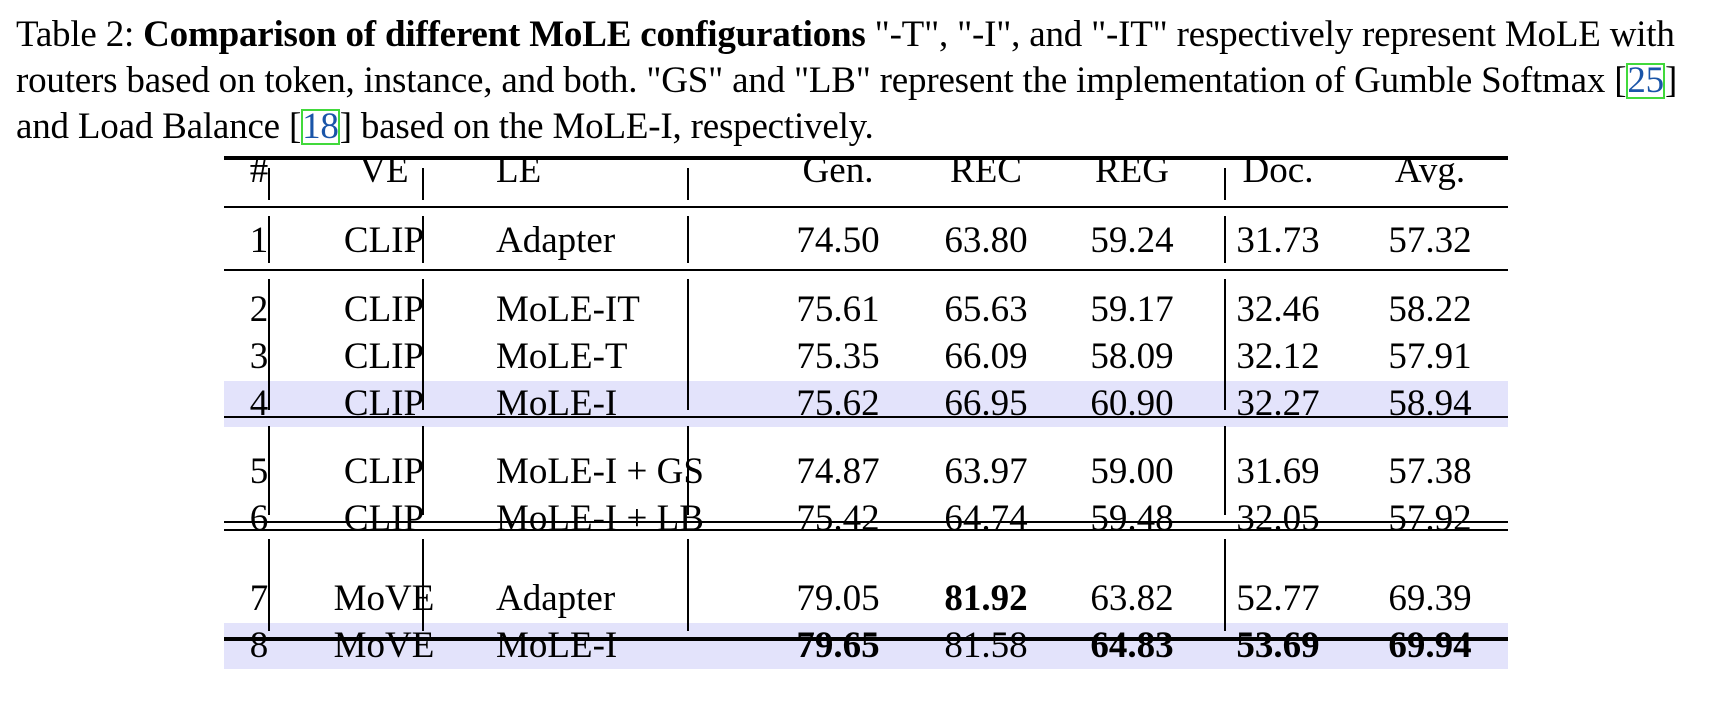 The width and height of the screenshot is (1736, 720). I want to click on table-cell-doc: 31.69, so click(1278, 471).